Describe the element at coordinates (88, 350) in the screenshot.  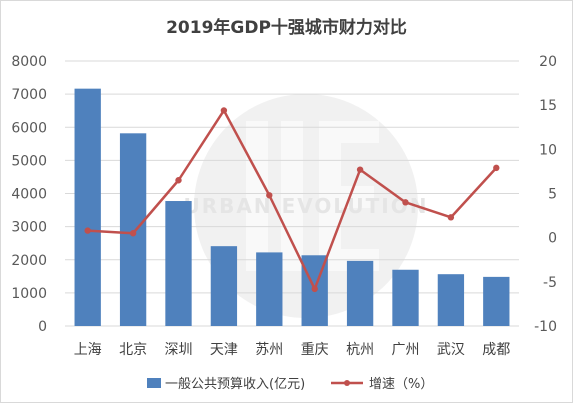
I see `category-label: 上海` at that location.